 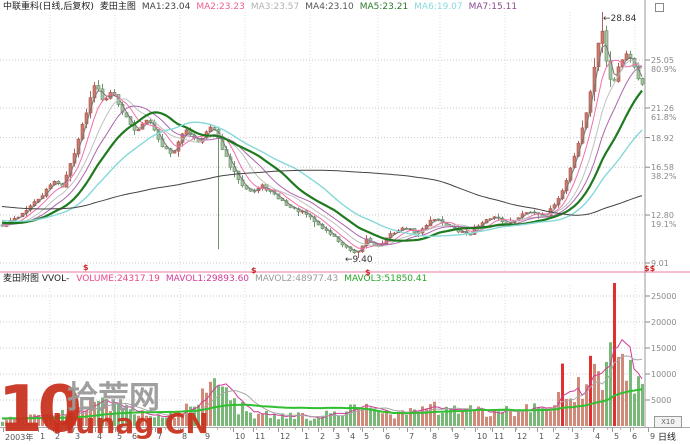 What do you see at coordinates (48, 7) in the screenshot?
I see `stock-title: 中联重科(日线,后复权)` at bounding box center [48, 7].